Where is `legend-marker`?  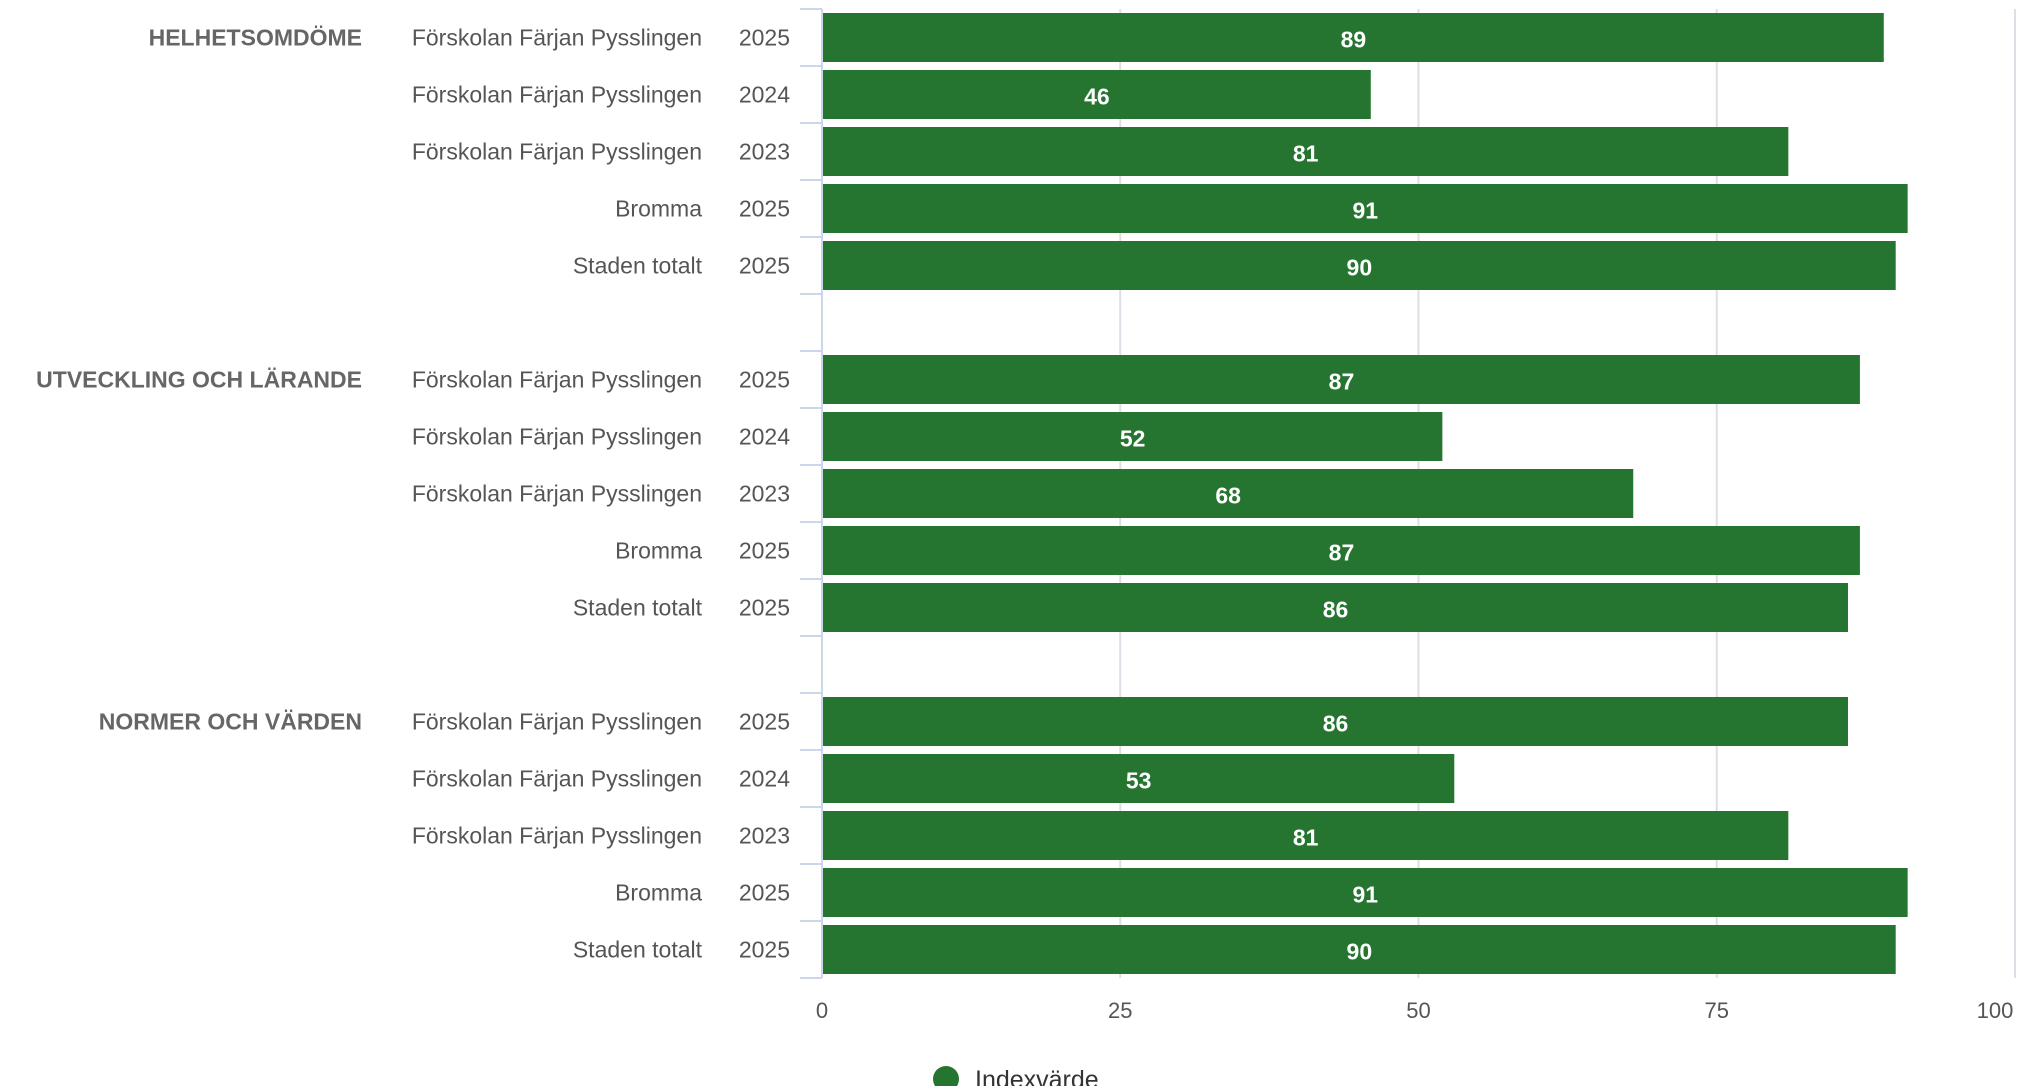 legend-marker is located at coordinates (946, 1078).